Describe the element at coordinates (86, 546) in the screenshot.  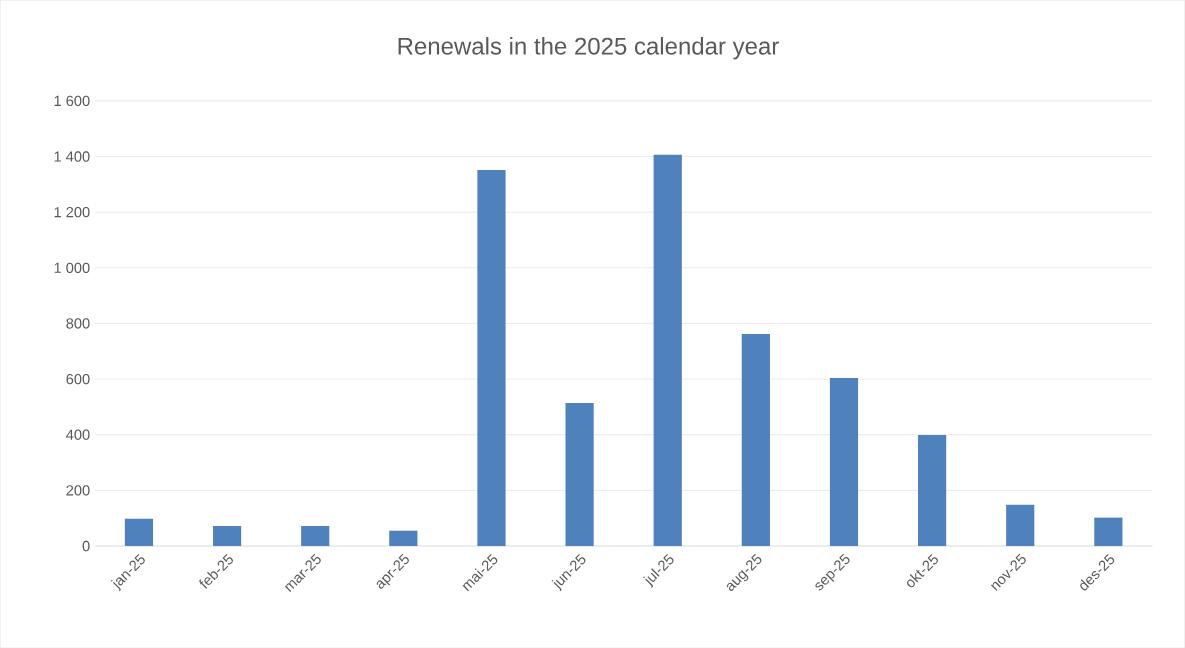
I see `y-tick-label: 0` at that location.